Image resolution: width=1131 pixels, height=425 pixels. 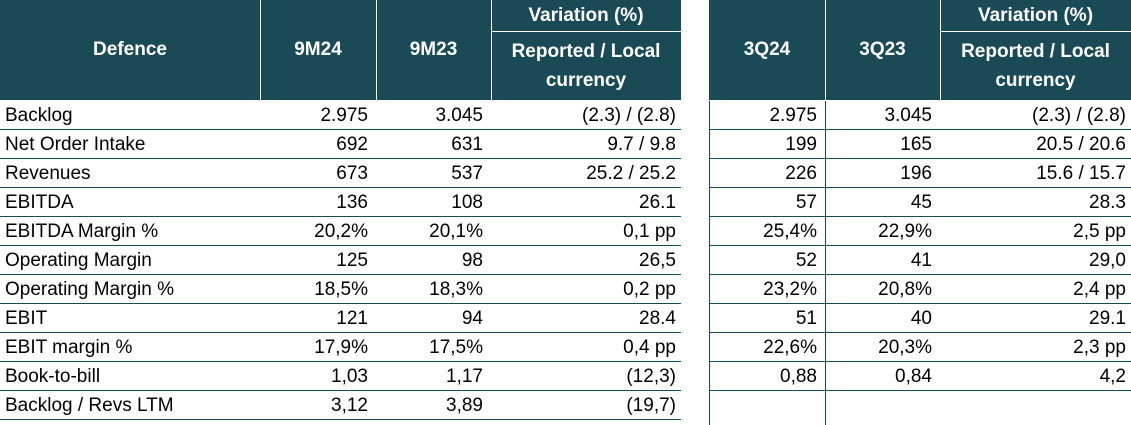 I want to click on row-label: Operating Margin, so click(x=78, y=260).